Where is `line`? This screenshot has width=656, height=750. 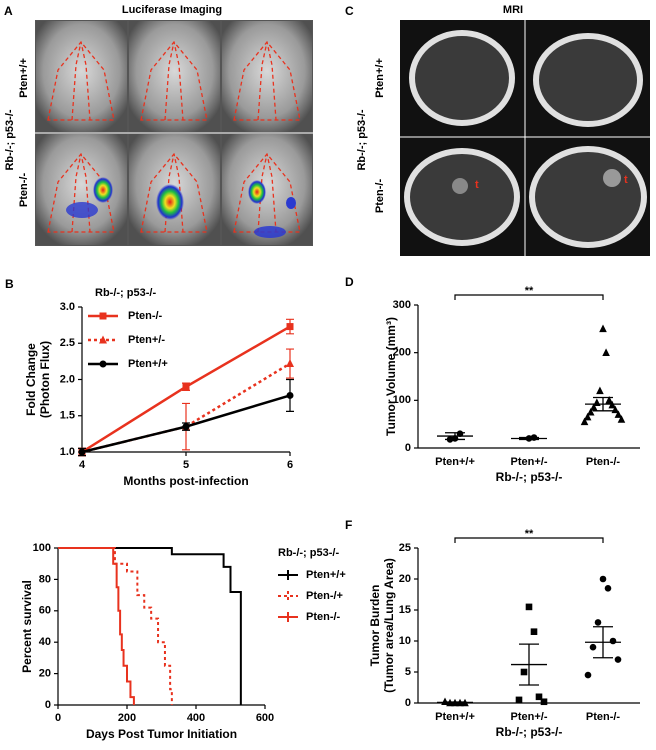 line is located at coordinates (186, 408).